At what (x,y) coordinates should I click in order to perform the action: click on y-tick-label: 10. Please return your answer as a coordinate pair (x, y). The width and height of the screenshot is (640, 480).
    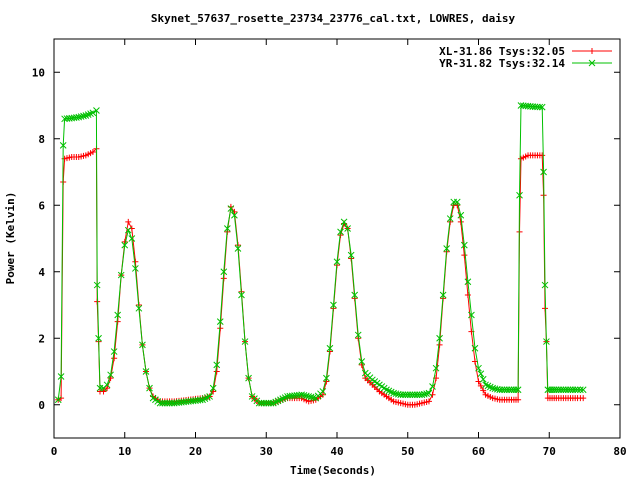
    Looking at the image, I should click on (38, 72).